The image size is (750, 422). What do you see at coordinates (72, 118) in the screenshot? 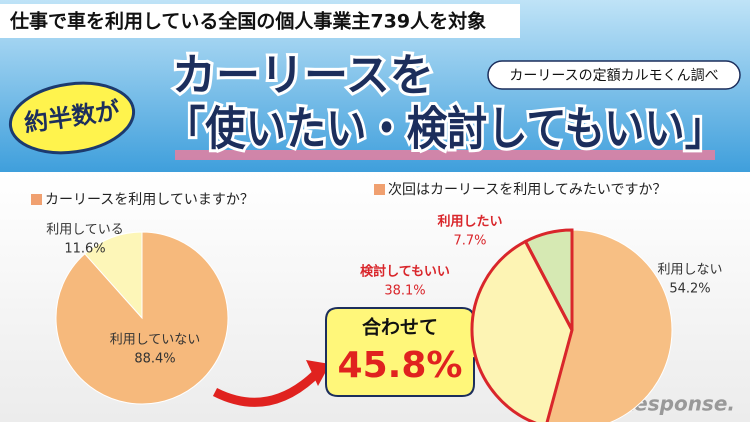
I see `badge-bg` at bounding box center [72, 118].